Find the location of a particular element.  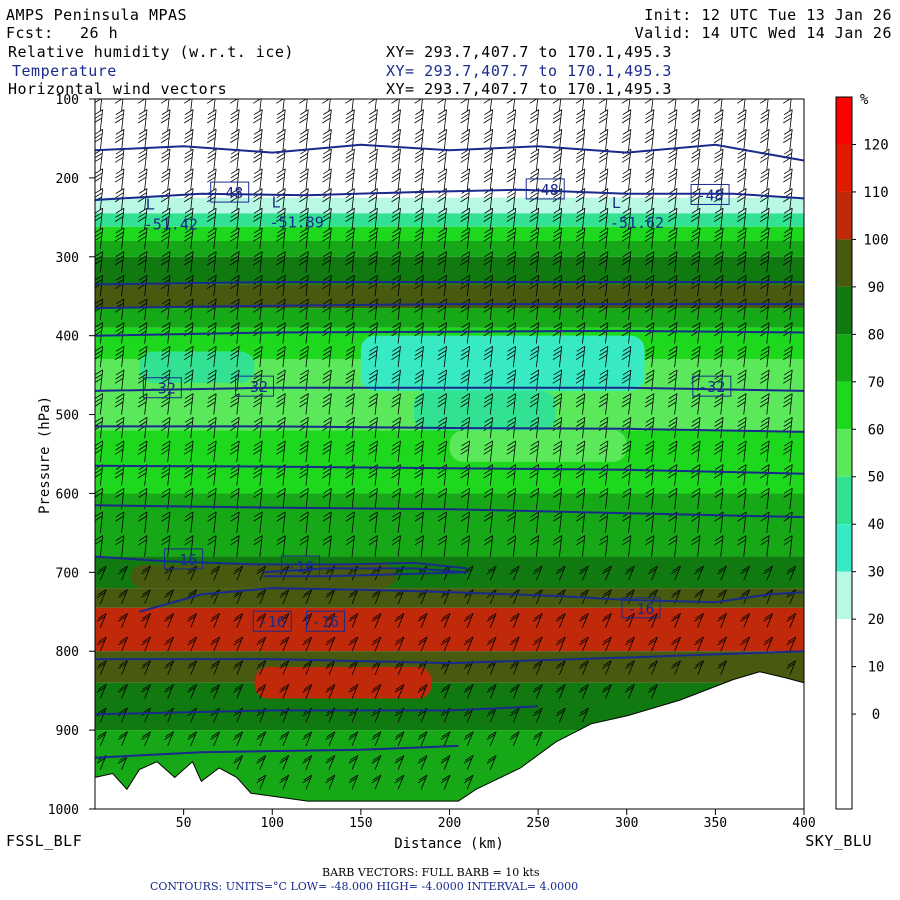

model-title: AMPS Peninsula MPAS is located at coordinates (97, 15).